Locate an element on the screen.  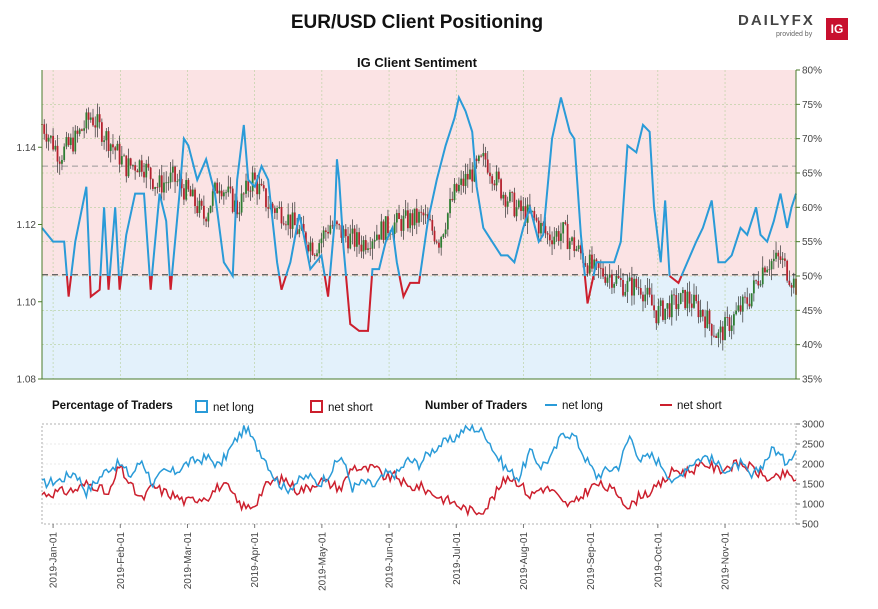
net-long-zone is located at coordinates (419, 327).